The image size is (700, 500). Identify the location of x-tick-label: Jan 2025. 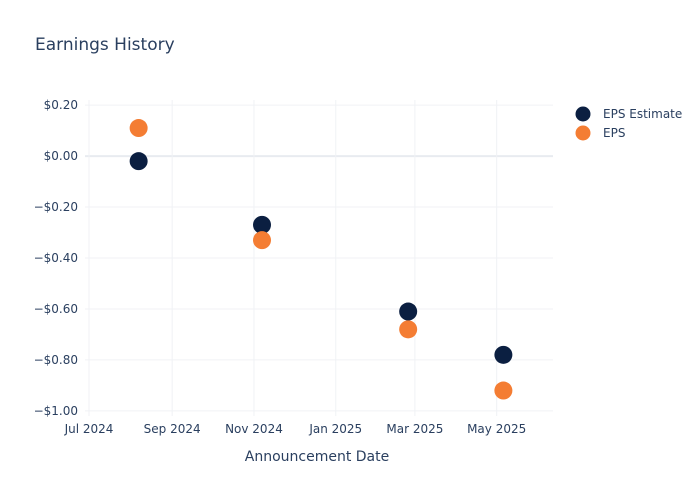
(335, 429).